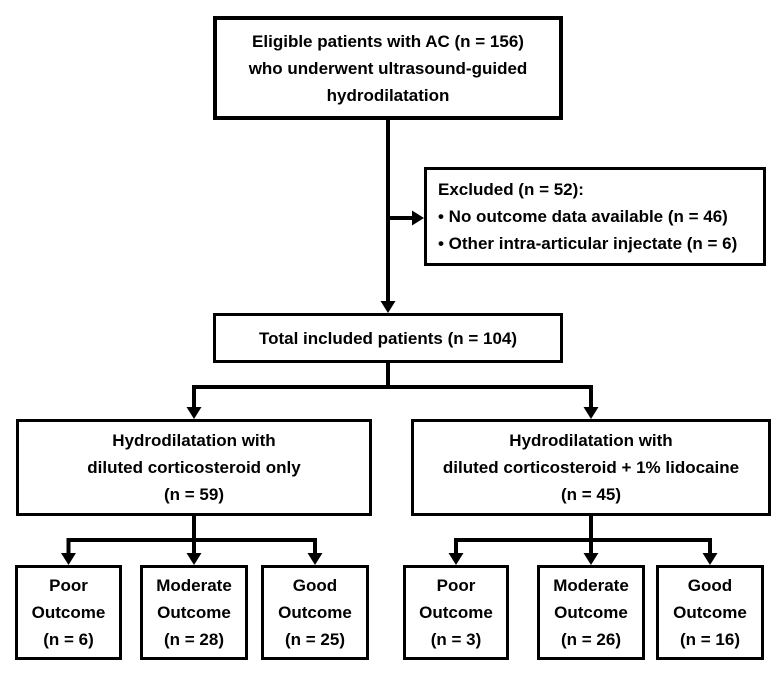 The height and width of the screenshot is (677, 784). I want to click on box-outcome-left-good: Good Outcome (n = 25), so click(315, 612).